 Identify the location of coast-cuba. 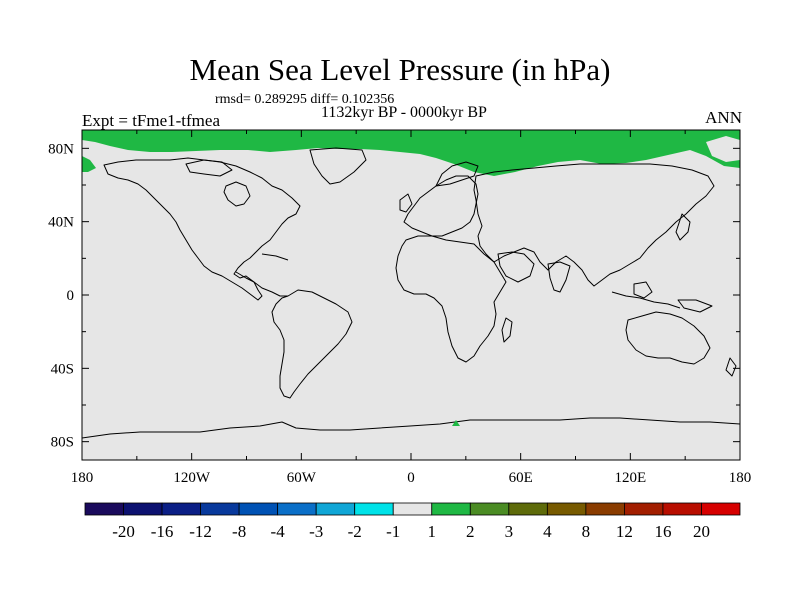
(275, 257).